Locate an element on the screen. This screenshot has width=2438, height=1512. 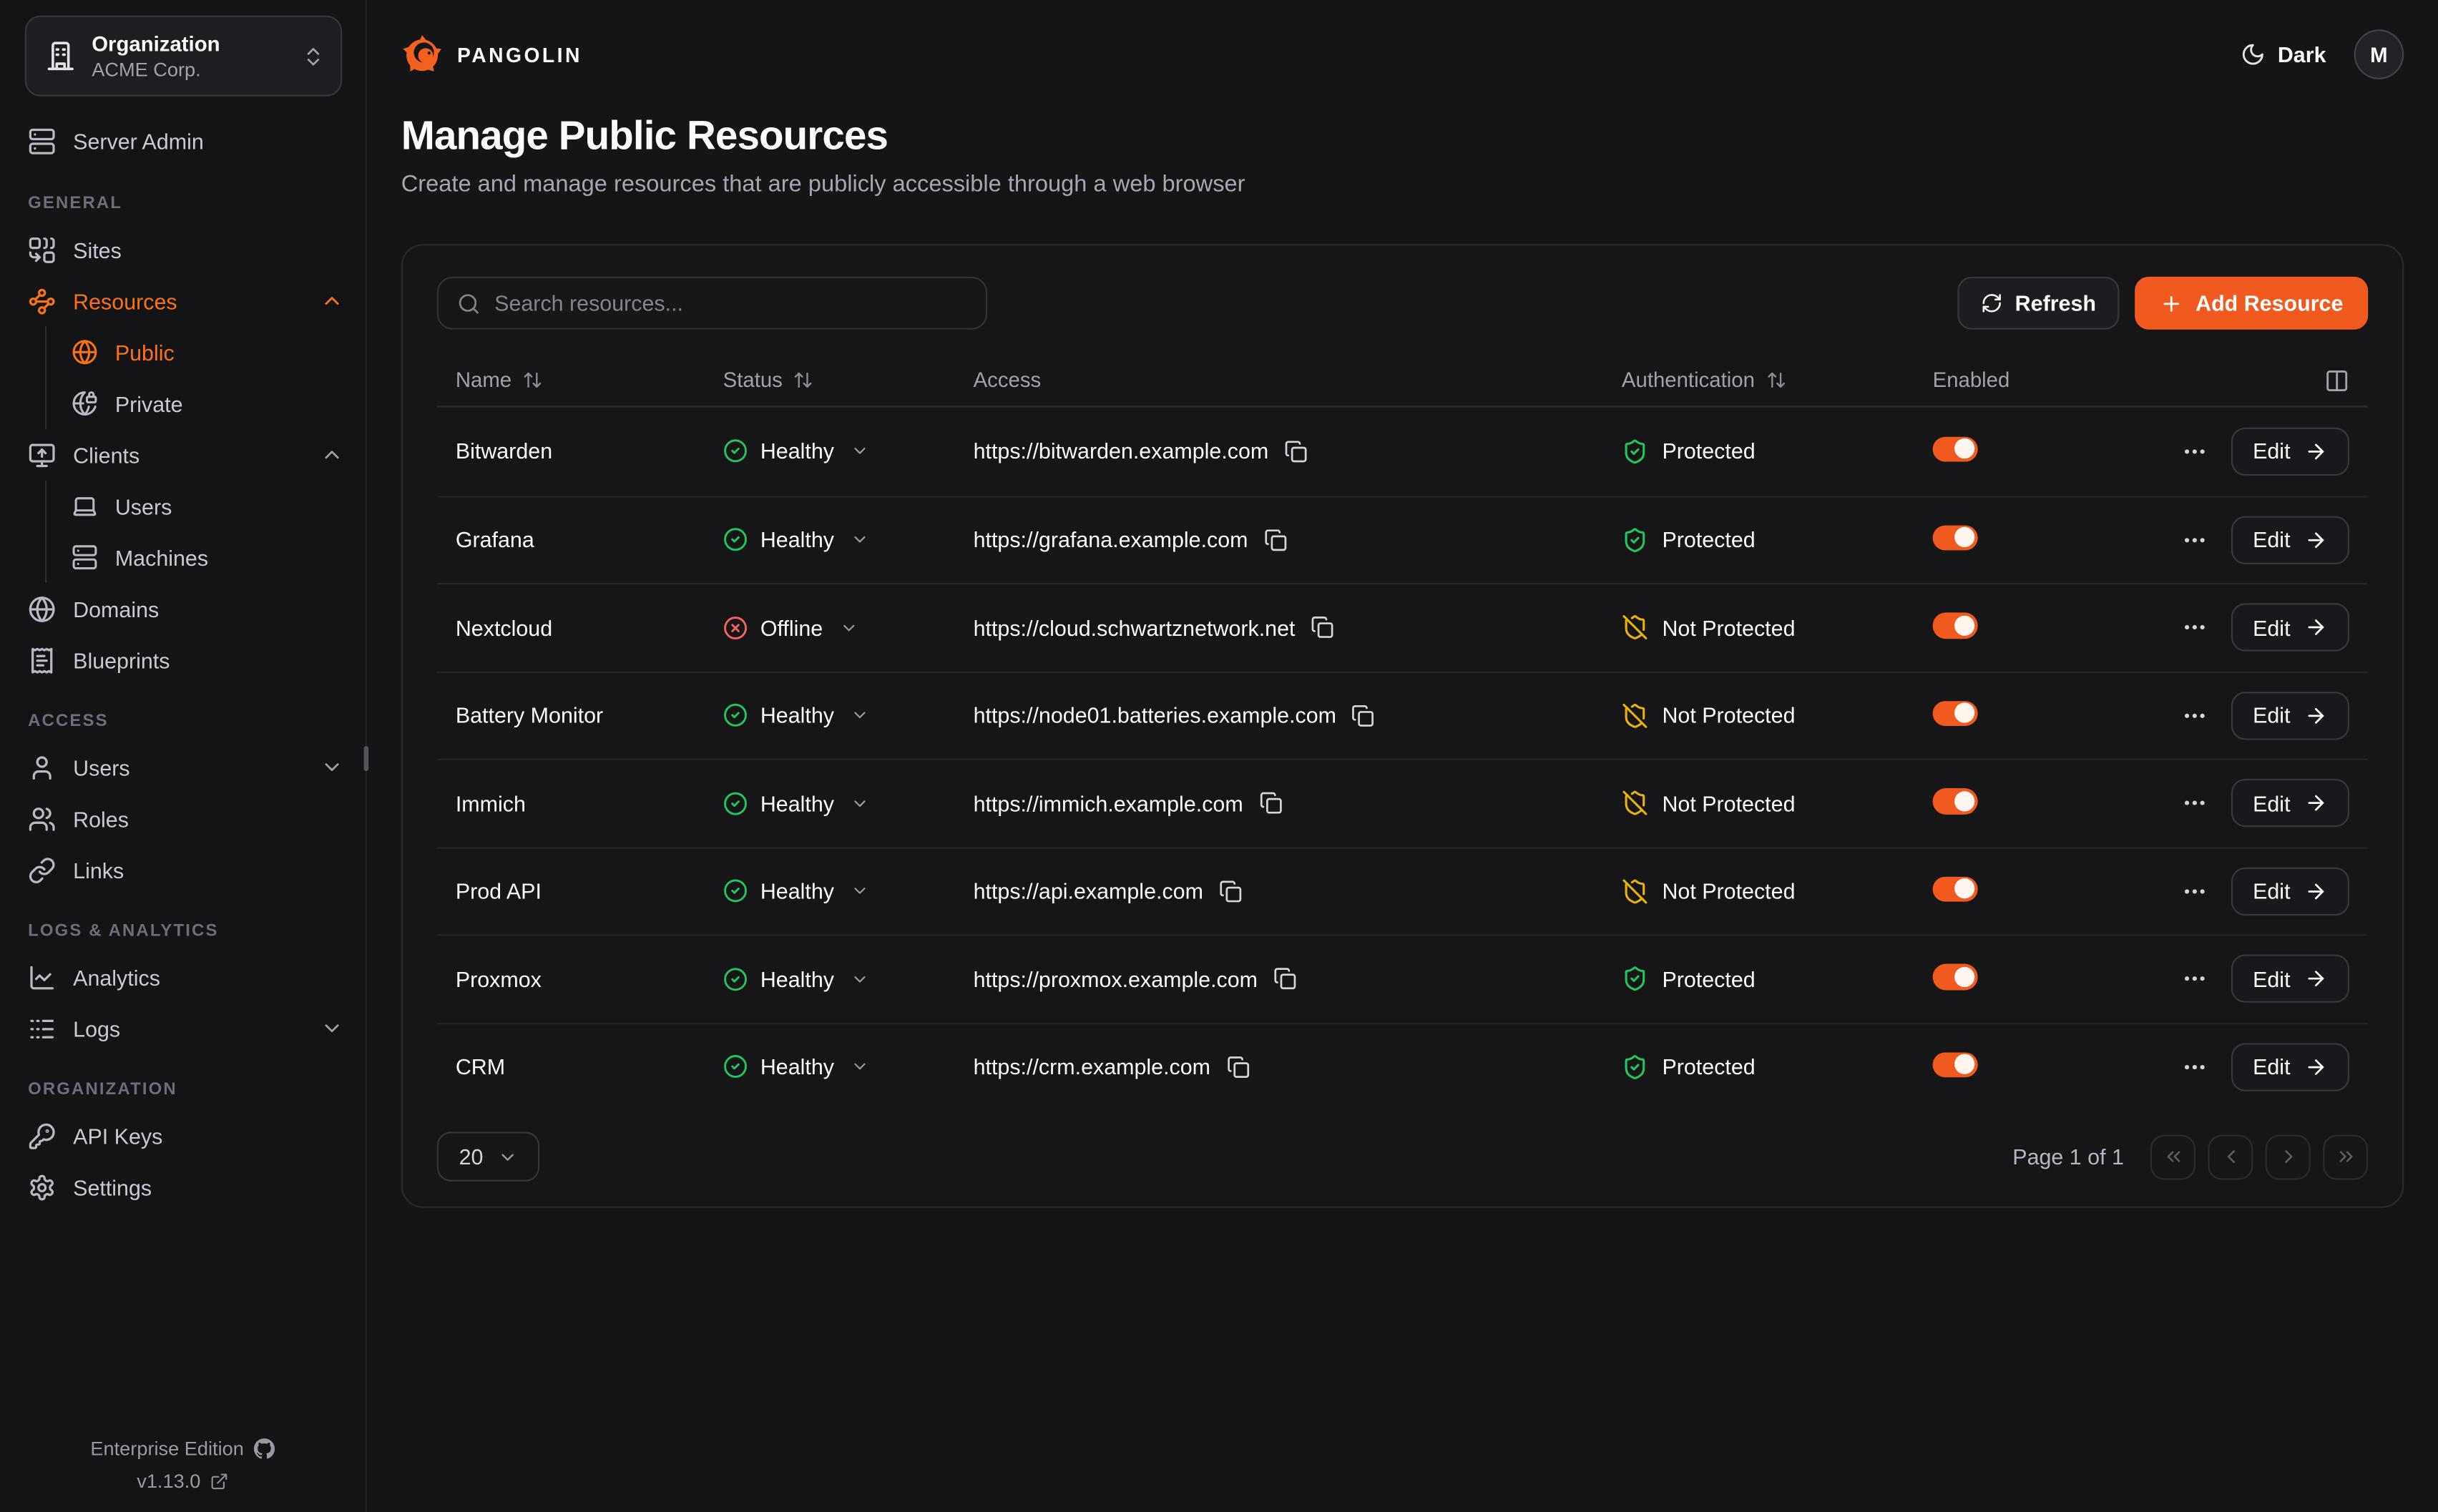
theme-toggle-button: Dark is located at coordinates (2283, 54).